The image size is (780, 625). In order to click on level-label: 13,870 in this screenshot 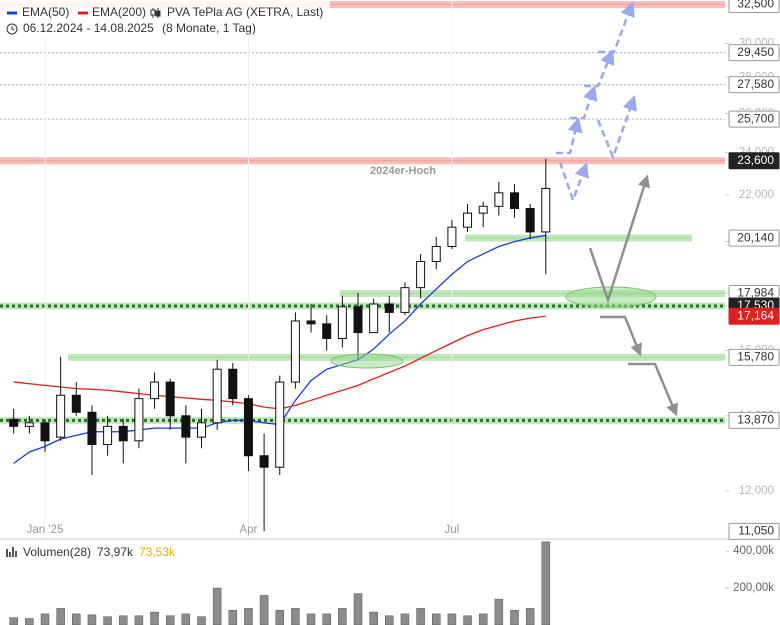, I will do `click(755, 419)`.